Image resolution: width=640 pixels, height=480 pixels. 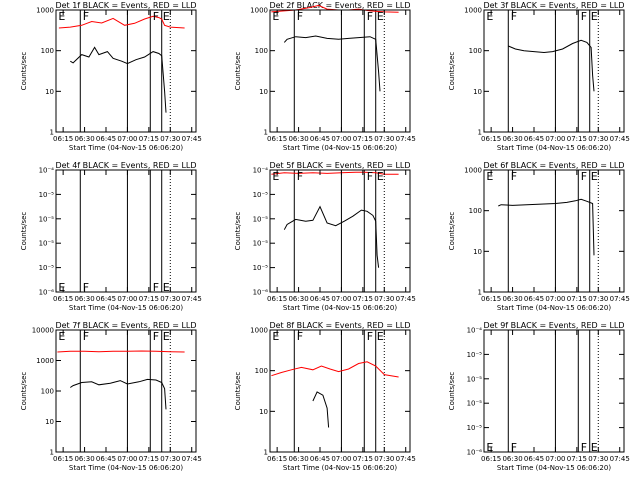 What do you see at coordinates (339, 5) in the screenshot?
I see `panel-title: Det 2f BLACK = Events, RED = LLD` at bounding box center [339, 5].